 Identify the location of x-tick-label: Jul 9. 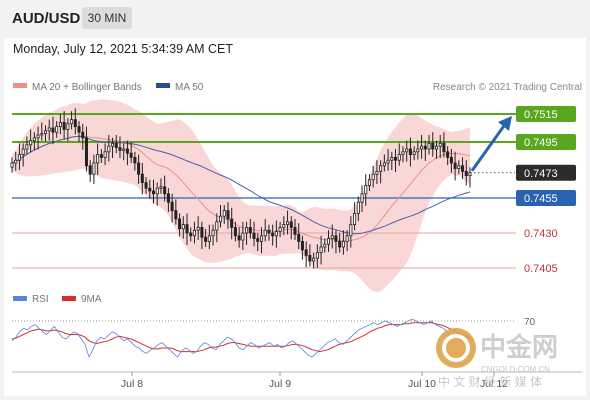
(280, 384).